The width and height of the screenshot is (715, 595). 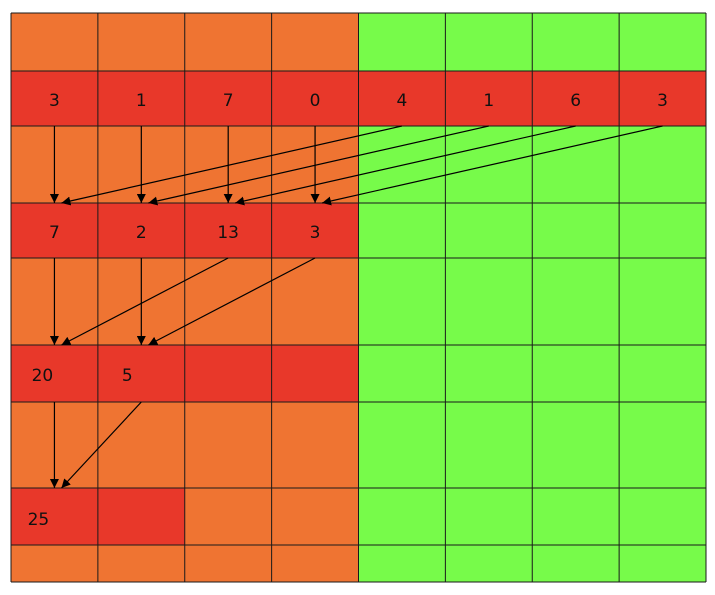 I want to click on active-cell-row0-col4, so click(x=402, y=98).